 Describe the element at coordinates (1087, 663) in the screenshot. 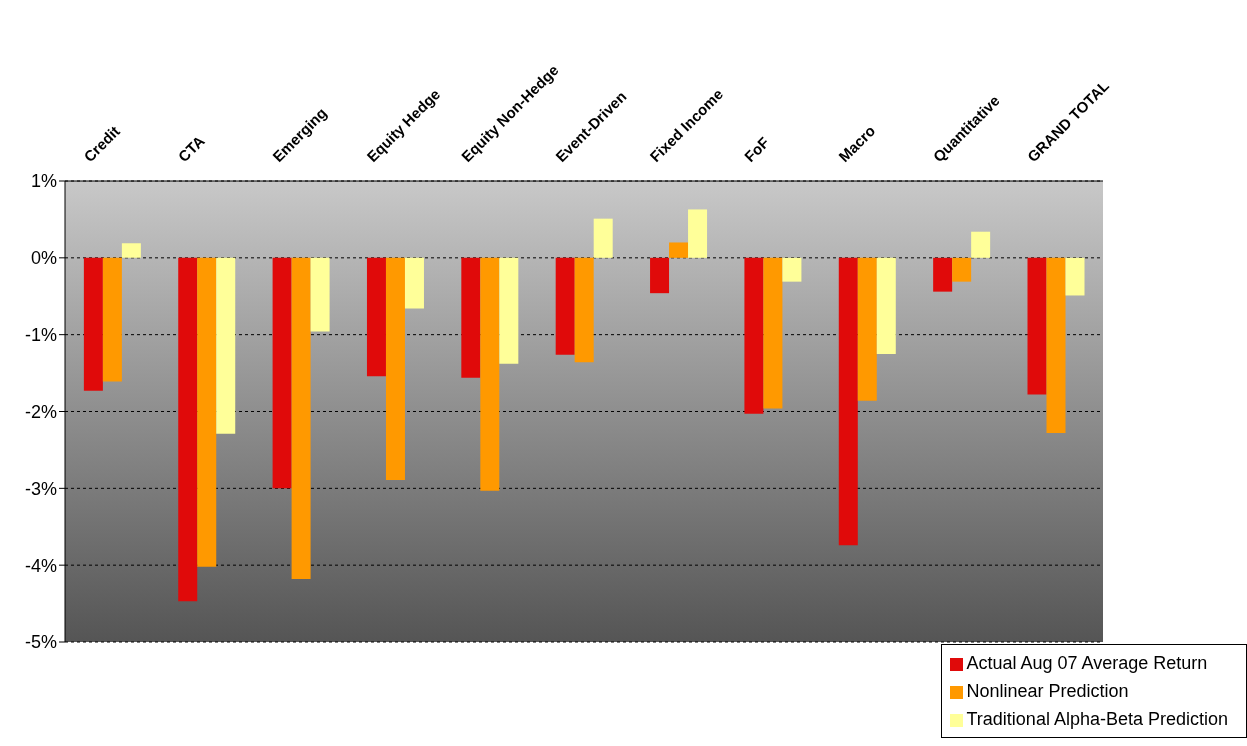

I see `legend-label: Actual Aug 07 Average Return` at that location.